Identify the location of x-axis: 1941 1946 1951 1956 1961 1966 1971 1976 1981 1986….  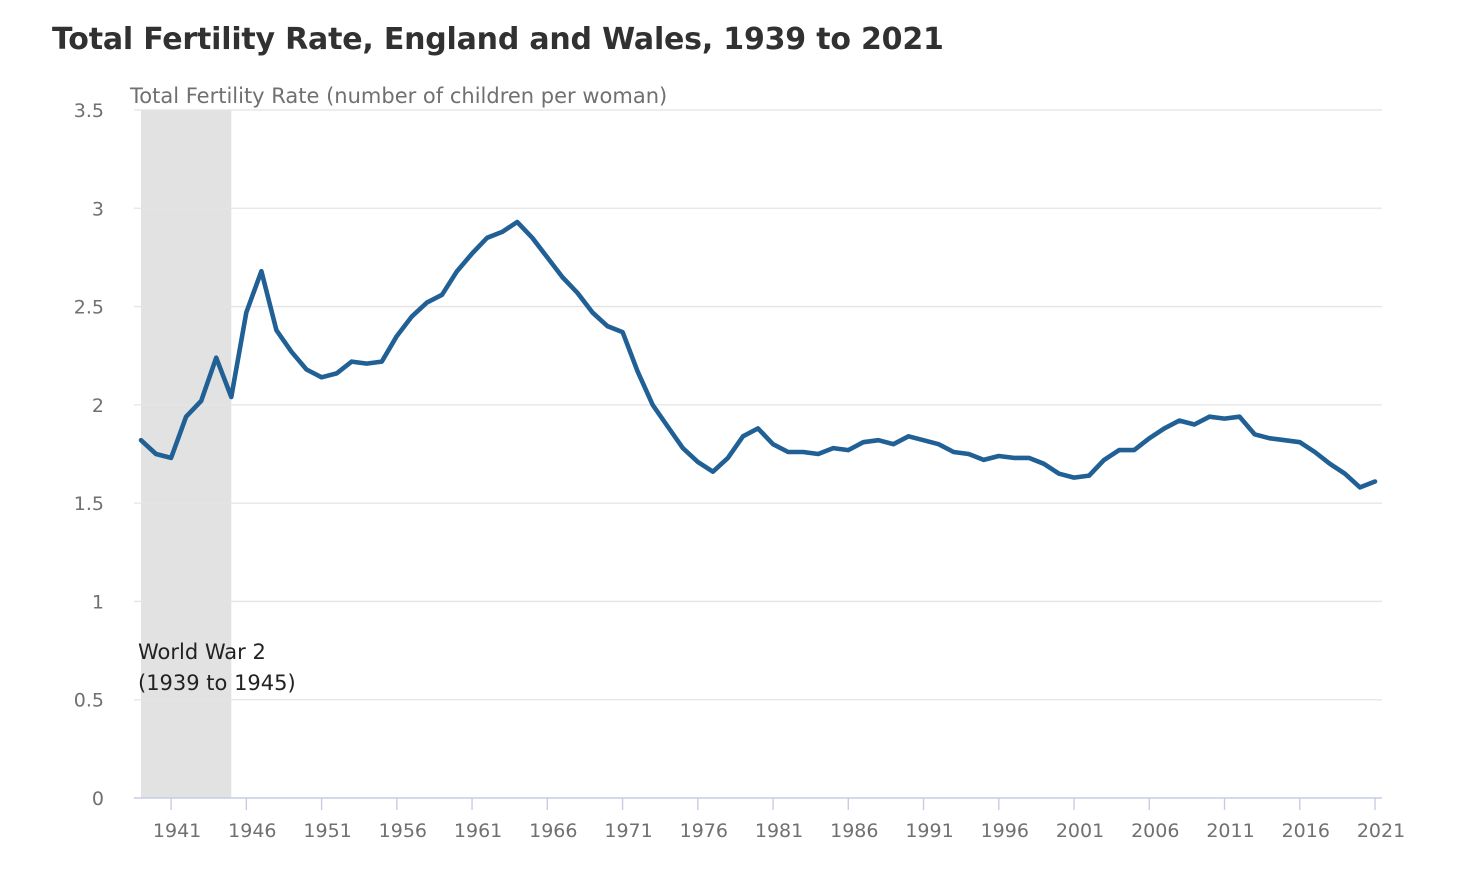
(769, 819).